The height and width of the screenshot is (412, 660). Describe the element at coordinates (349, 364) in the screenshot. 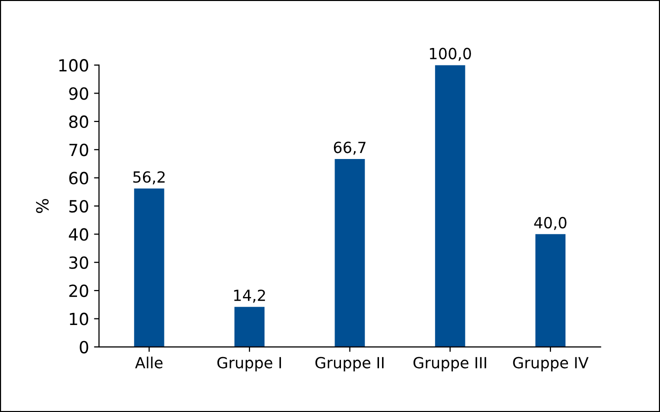

I see `x-tick-label: Gruppe II` at that location.